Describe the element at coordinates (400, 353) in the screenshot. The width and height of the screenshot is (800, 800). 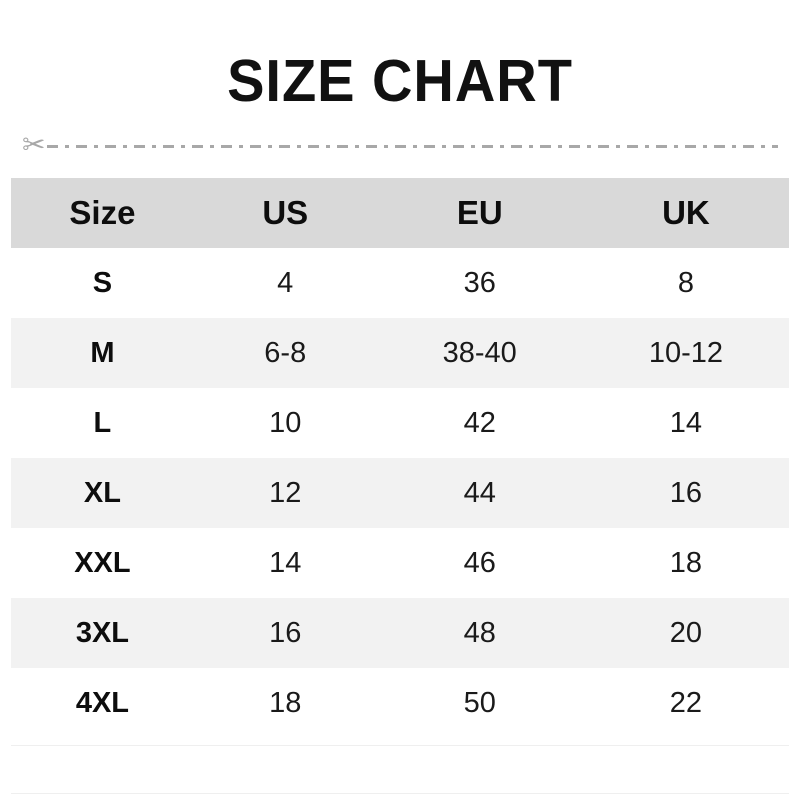
I see `table-row: M 6-8 38-40 10-12` at that location.